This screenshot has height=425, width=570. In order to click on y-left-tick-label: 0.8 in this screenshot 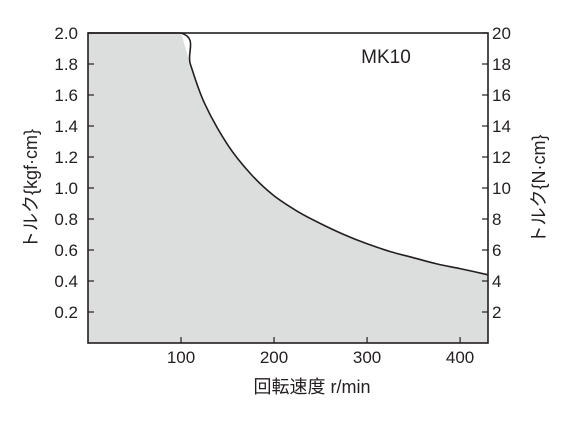, I will do `click(66, 219)`.